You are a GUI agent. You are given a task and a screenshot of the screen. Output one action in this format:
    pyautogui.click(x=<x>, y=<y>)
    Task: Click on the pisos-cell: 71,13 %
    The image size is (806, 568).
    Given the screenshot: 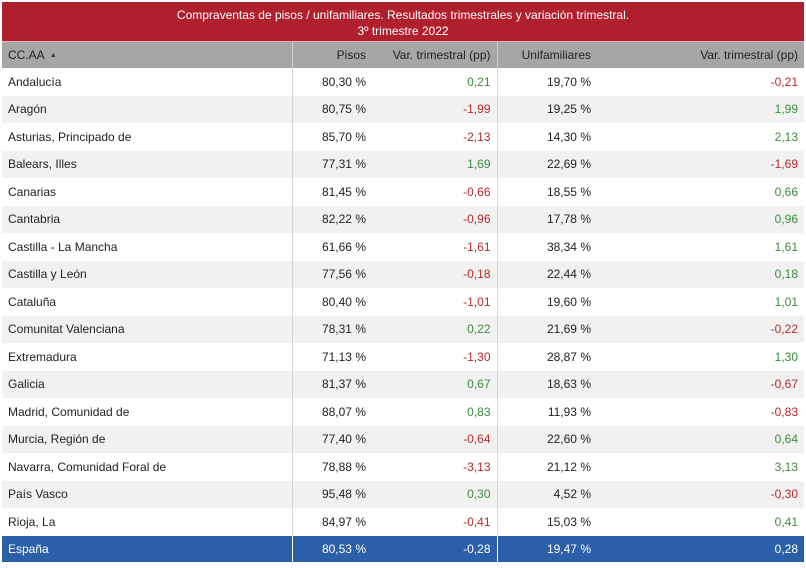 What is the action you would take?
    pyautogui.click(x=332, y=357)
    